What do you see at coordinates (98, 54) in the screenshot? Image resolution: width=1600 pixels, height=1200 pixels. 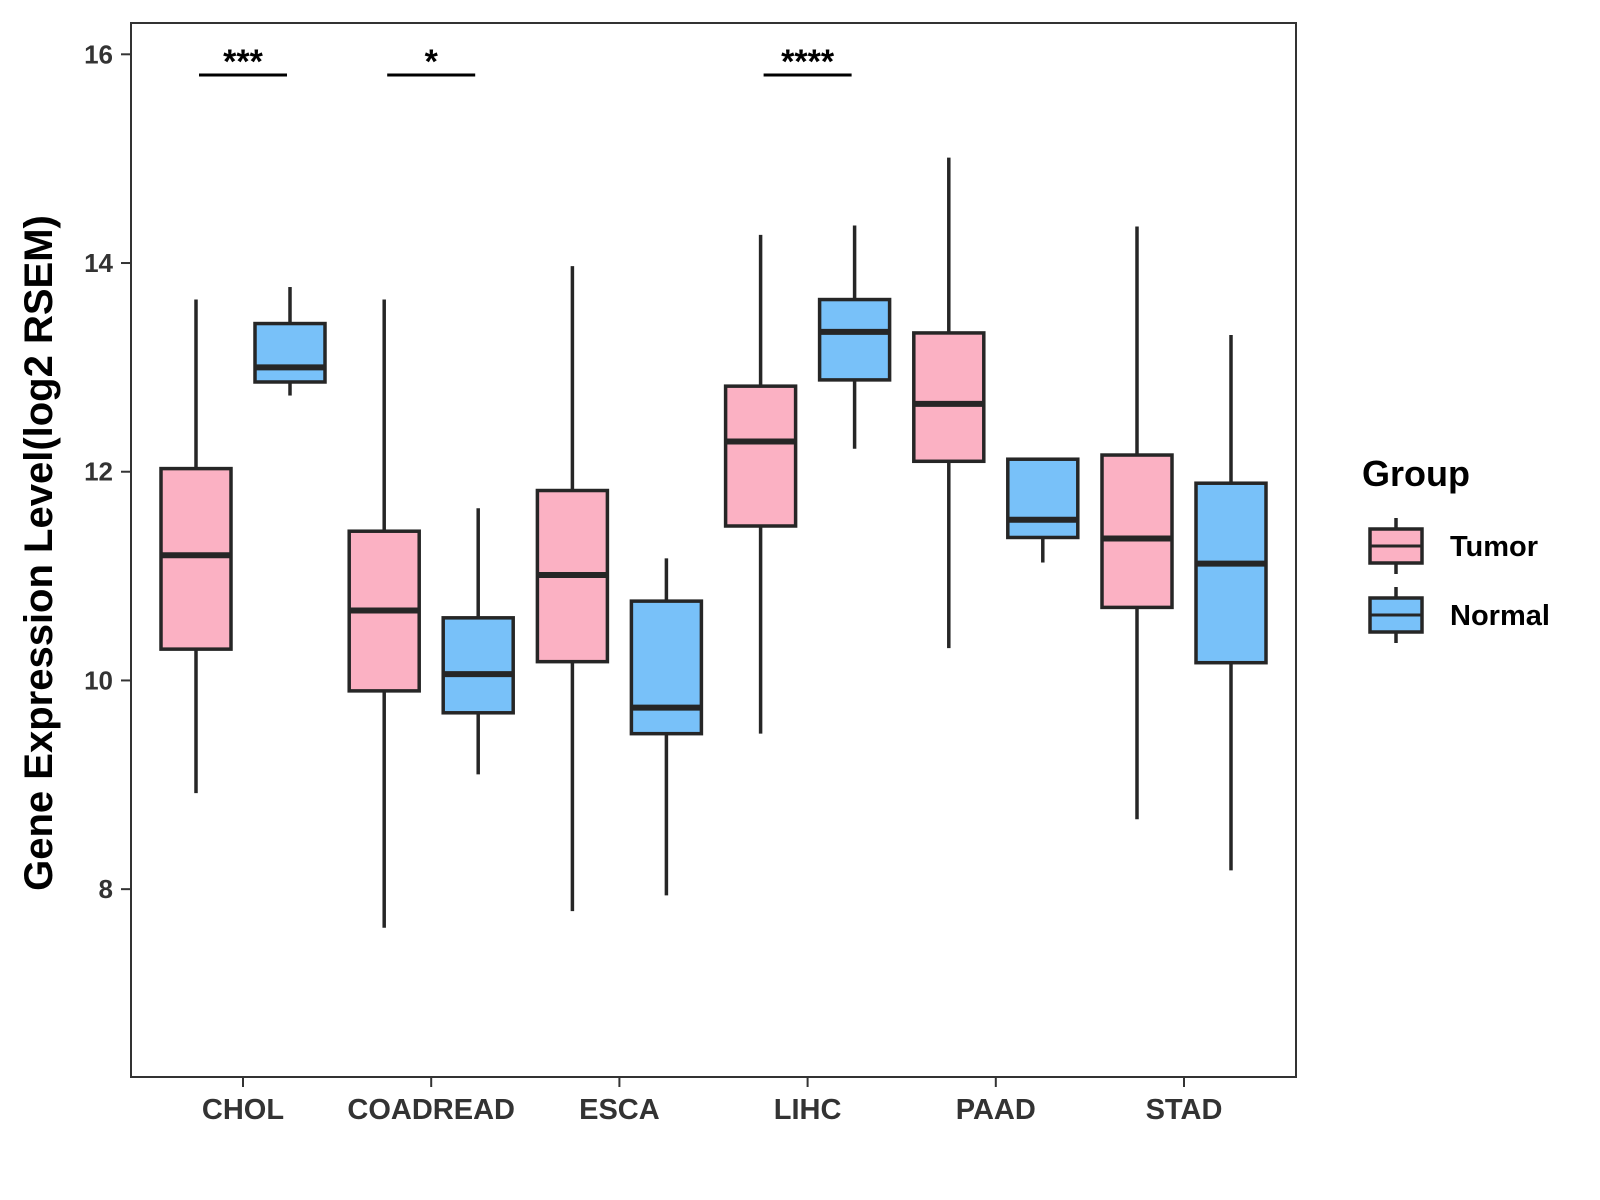 I see `y-tick-label-16: 16` at bounding box center [98, 54].